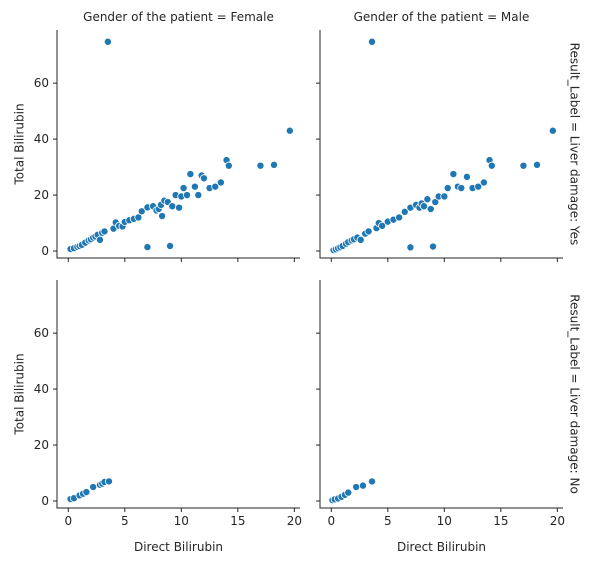 Image resolution: width=590 pixels, height=568 pixels. I want to click on row-title: Result_Label = Liver damage: No, so click(575, 394).